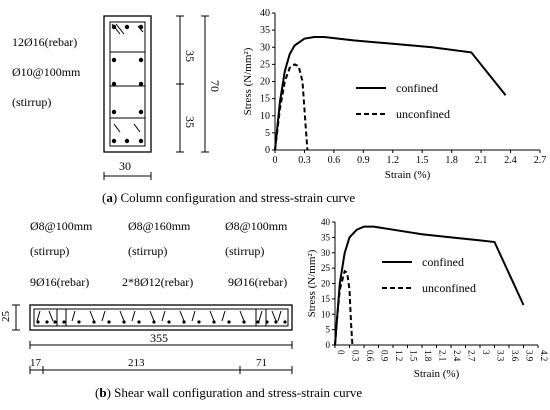  I want to click on dim-seg-mid: 213, so click(136, 363).